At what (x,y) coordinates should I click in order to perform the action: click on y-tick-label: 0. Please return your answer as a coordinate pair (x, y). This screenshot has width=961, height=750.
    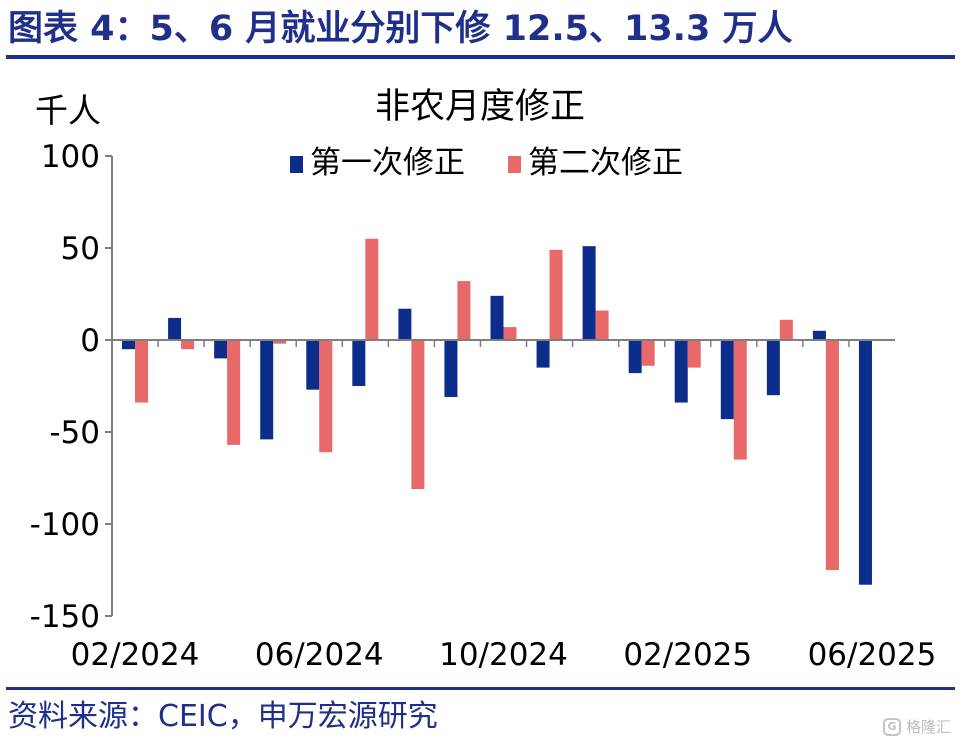
    Looking at the image, I should click on (90, 341).